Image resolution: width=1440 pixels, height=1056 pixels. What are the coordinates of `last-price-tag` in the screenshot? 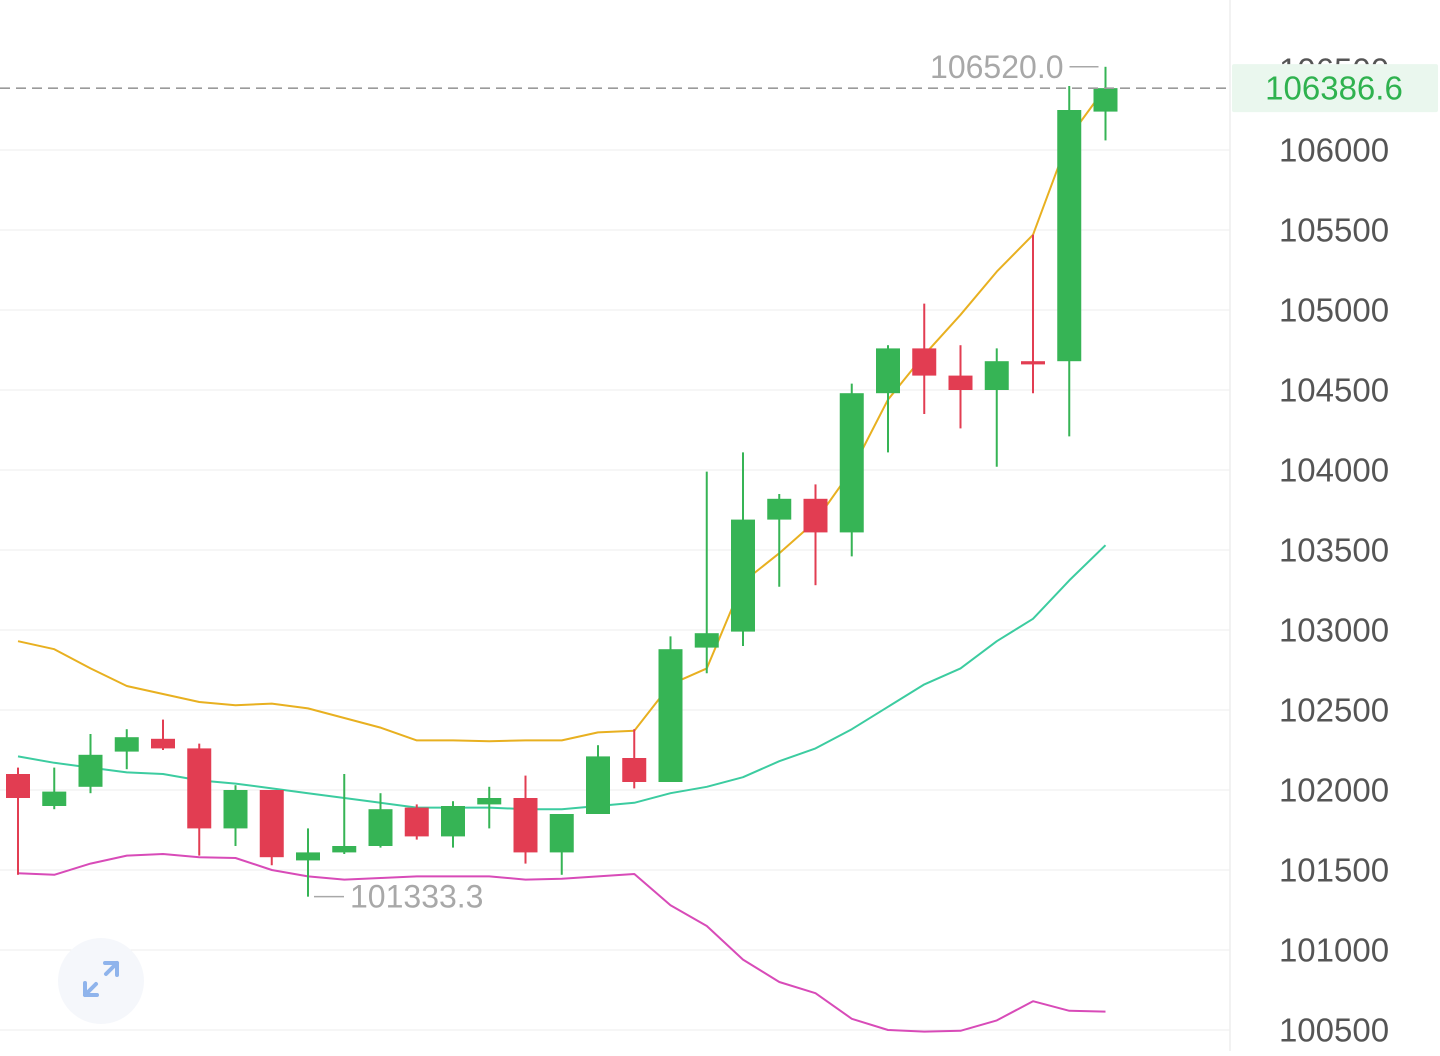 It's located at (1335, 88).